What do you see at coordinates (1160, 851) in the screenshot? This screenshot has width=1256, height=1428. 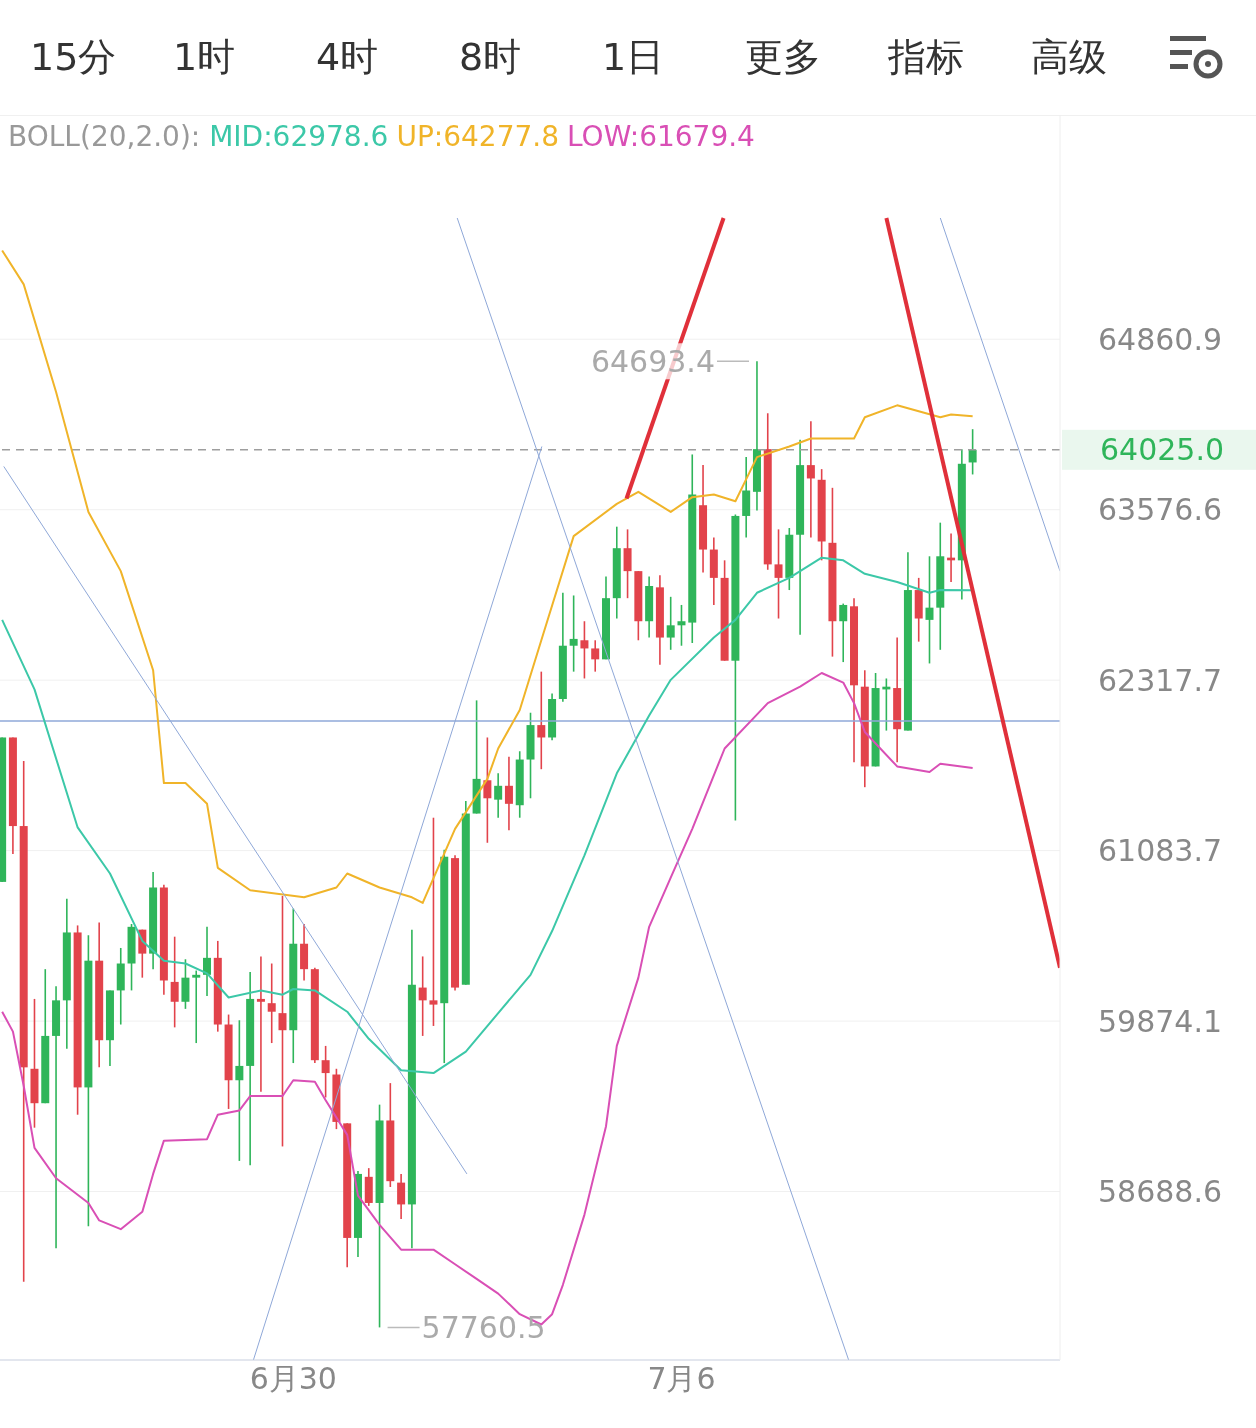 I see `y-tick-label: 61083.7` at bounding box center [1160, 851].